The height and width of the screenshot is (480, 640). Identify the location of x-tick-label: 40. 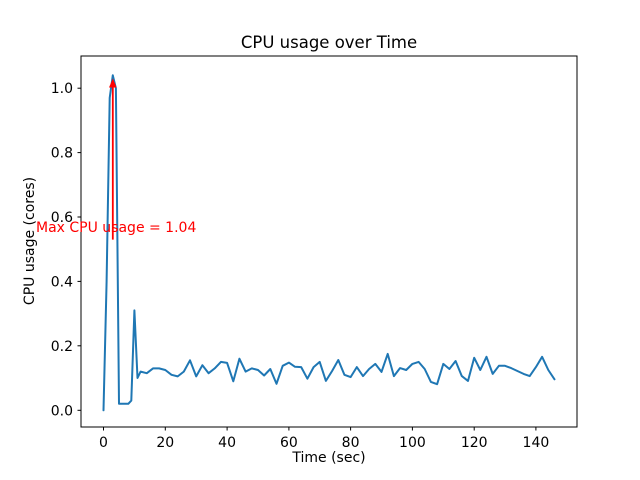
(227, 443).